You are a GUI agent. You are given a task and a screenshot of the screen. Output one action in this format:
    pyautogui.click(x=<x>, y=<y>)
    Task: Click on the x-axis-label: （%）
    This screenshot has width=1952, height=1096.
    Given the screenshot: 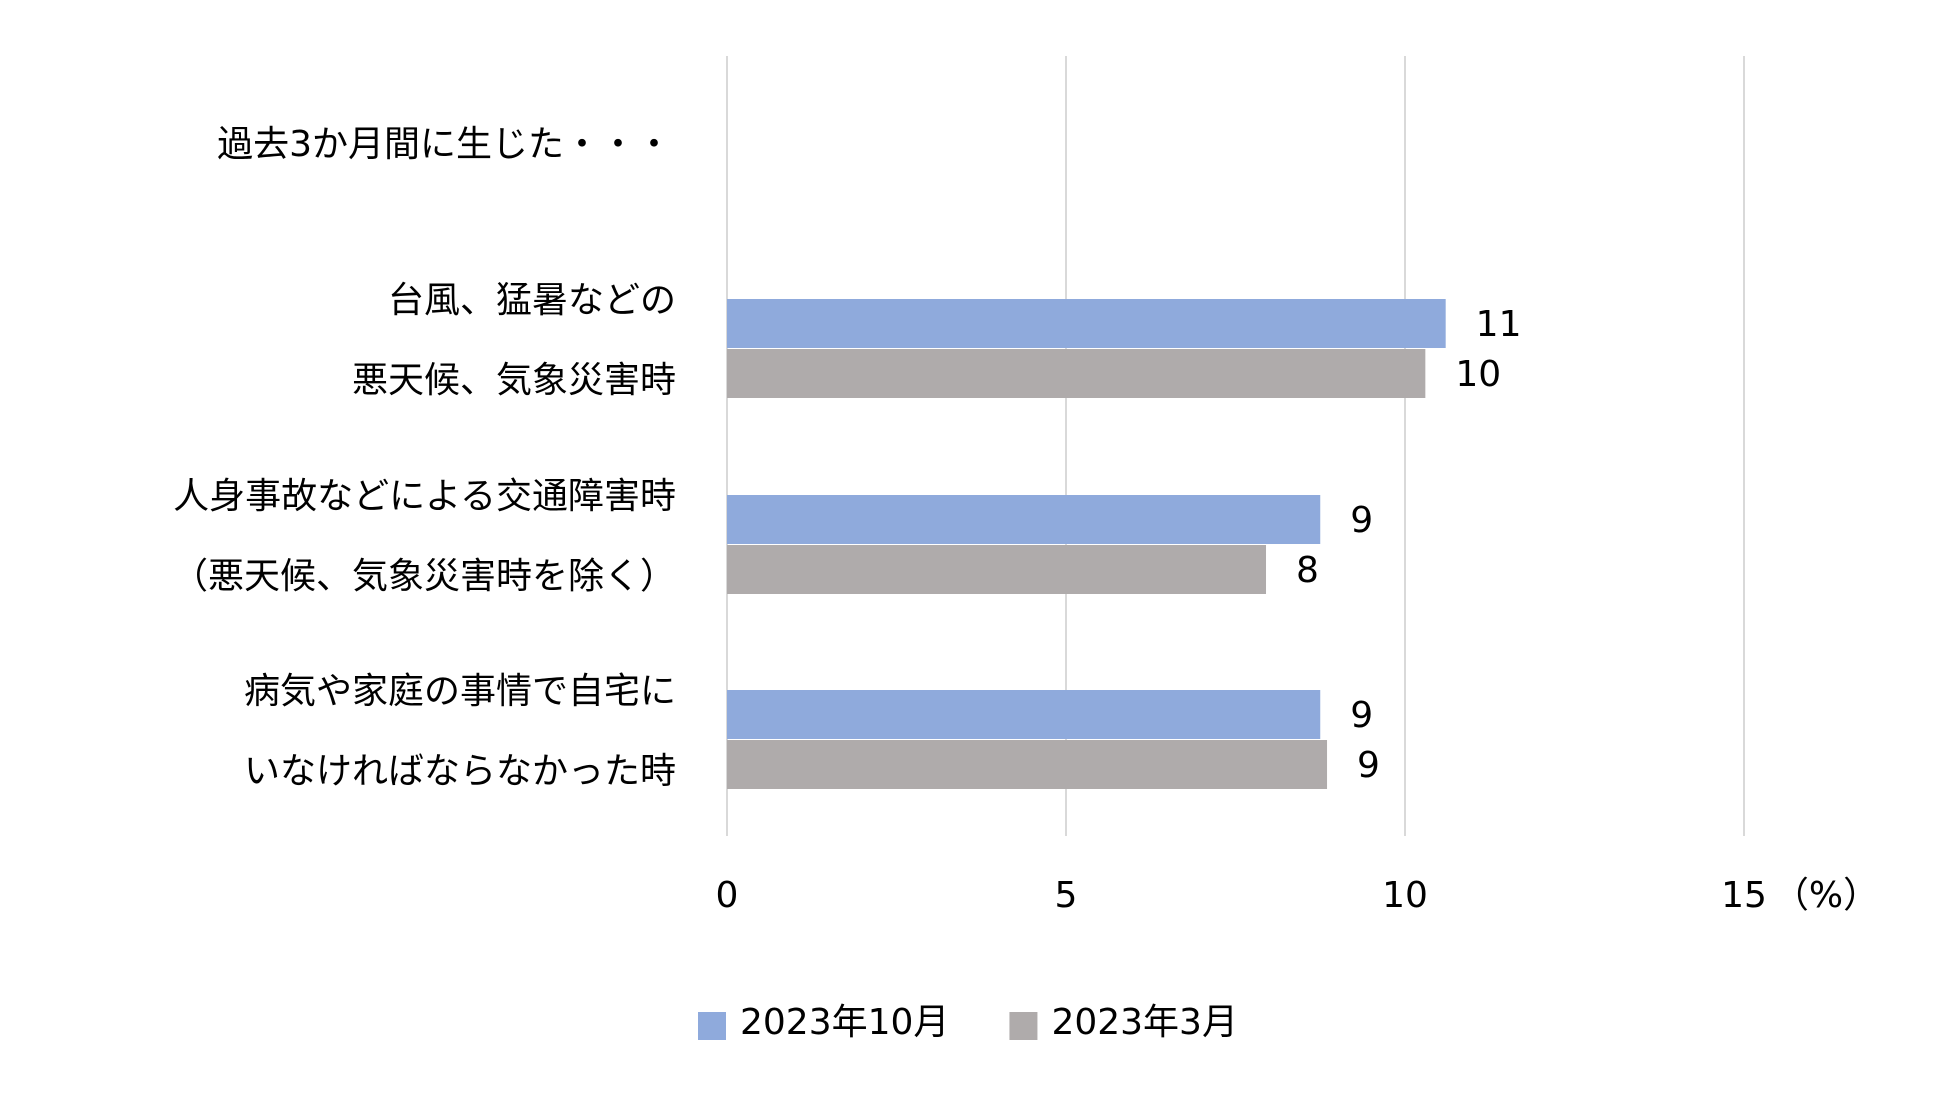 What is the action you would take?
    pyautogui.click(x=1826, y=895)
    